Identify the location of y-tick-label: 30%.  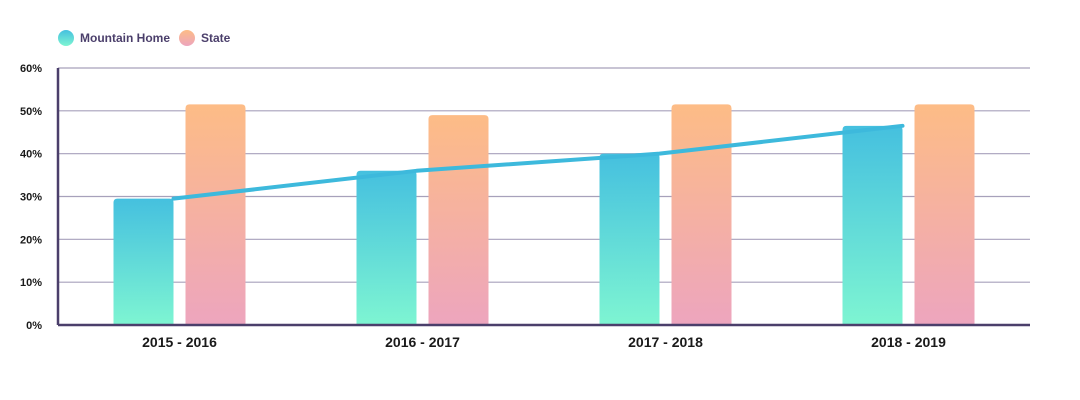
(31, 198).